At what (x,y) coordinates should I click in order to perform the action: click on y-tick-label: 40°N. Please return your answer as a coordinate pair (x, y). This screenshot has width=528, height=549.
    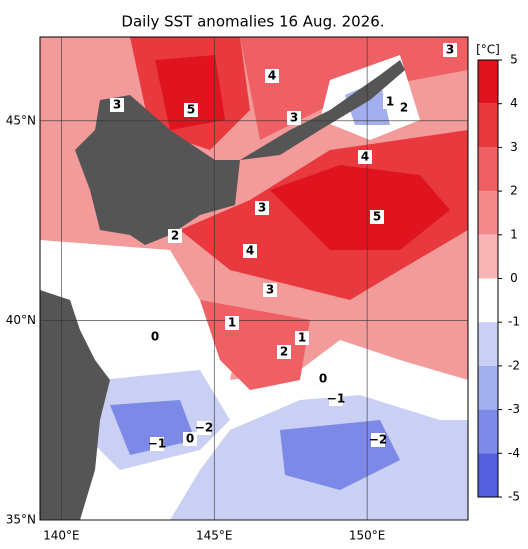
    Looking at the image, I should click on (21, 320).